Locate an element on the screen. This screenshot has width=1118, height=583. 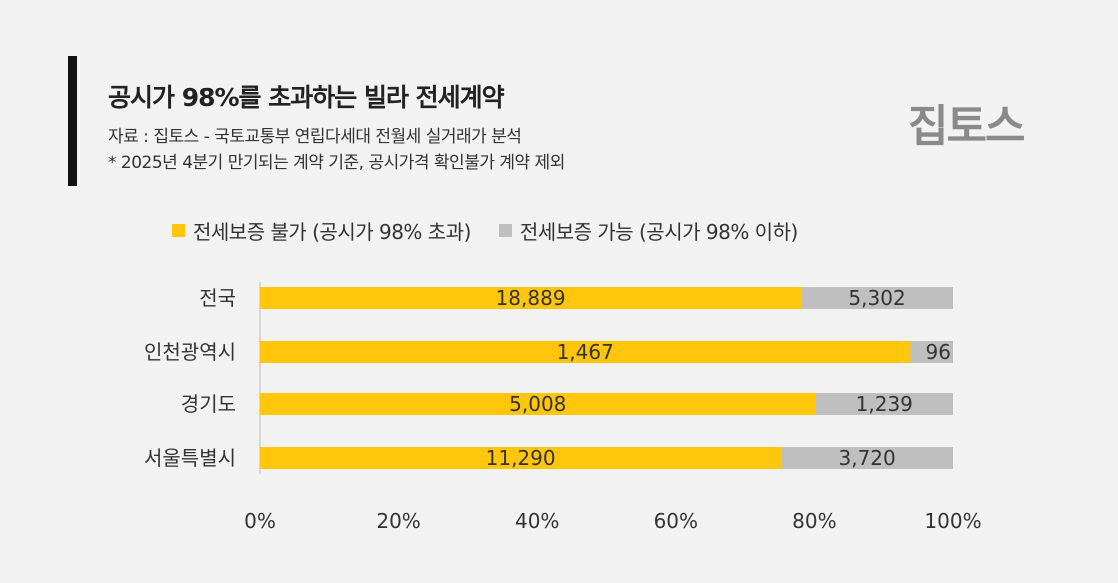
category-label: 인천광역시 is located at coordinates (190, 352).